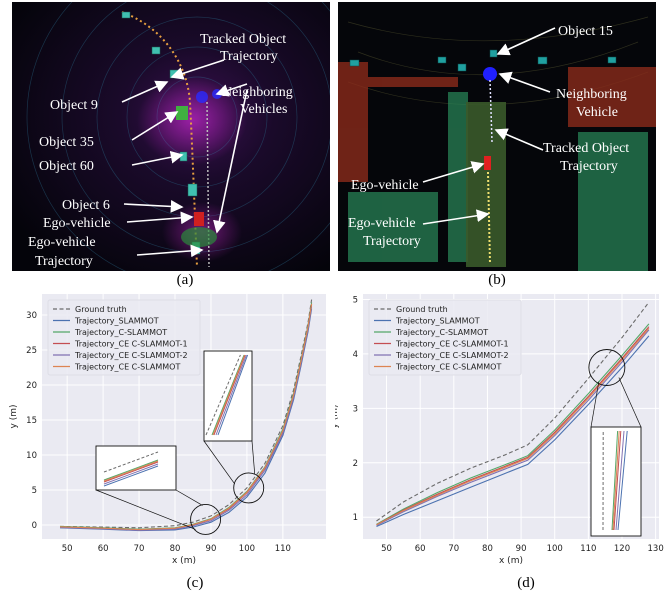  I want to click on inset-connector-2a, so click(219, 462).